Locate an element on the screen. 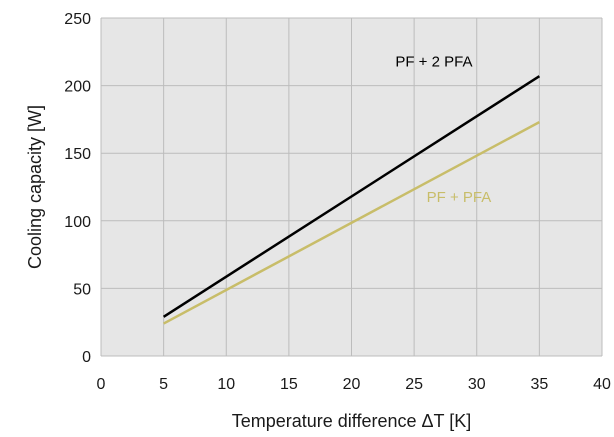  series-label-1: PF + PFA is located at coordinates (459, 197).